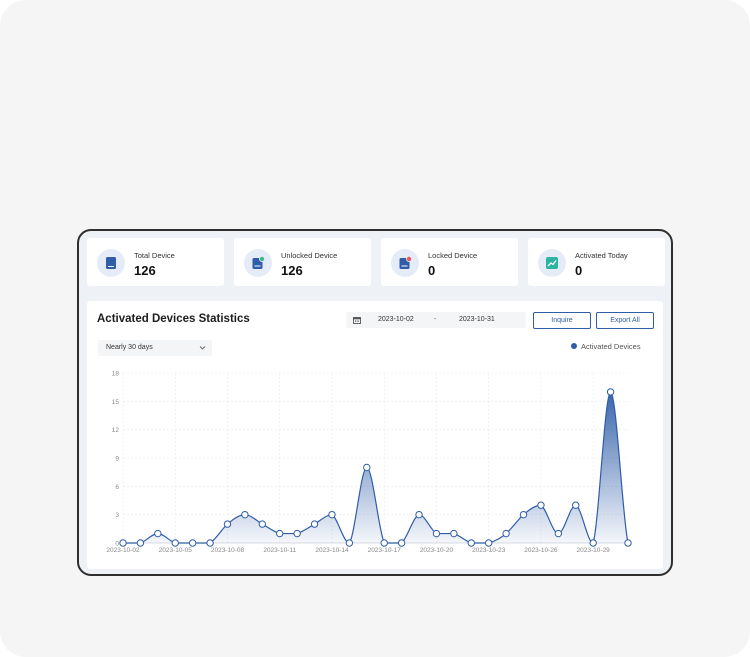 Image resolution: width=750 pixels, height=657 pixels. Describe the element at coordinates (117, 515) in the screenshot. I see `y-tick-label: 3` at that location.